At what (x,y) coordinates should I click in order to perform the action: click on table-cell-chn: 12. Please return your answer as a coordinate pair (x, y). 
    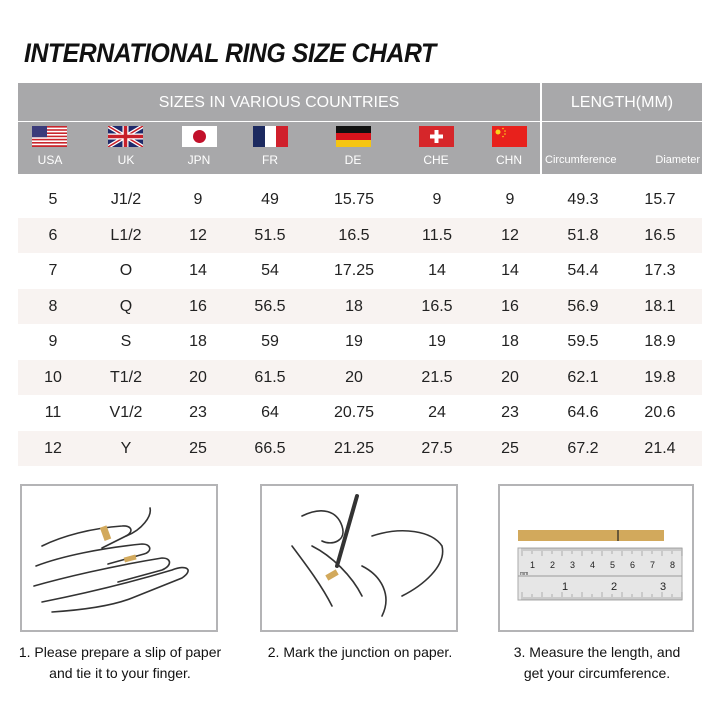
    Looking at the image, I should click on (510, 235).